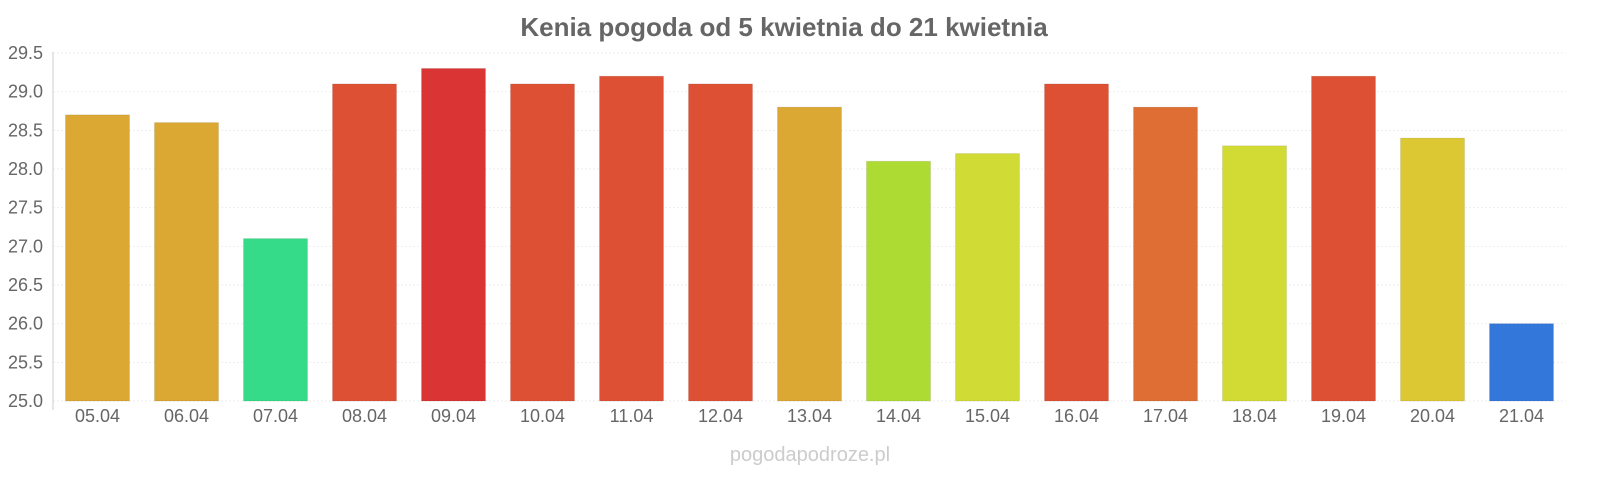 The height and width of the screenshot is (480, 1600). I want to click on bar-13.04, so click(809, 254).